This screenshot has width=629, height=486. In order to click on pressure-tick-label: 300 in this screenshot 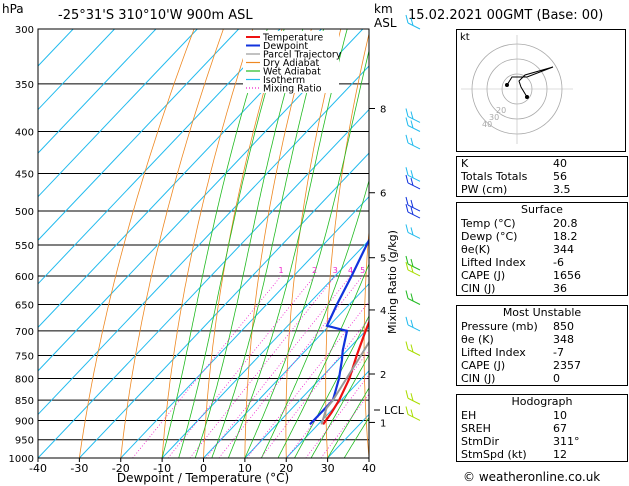, I will do `click(24, 30)`.